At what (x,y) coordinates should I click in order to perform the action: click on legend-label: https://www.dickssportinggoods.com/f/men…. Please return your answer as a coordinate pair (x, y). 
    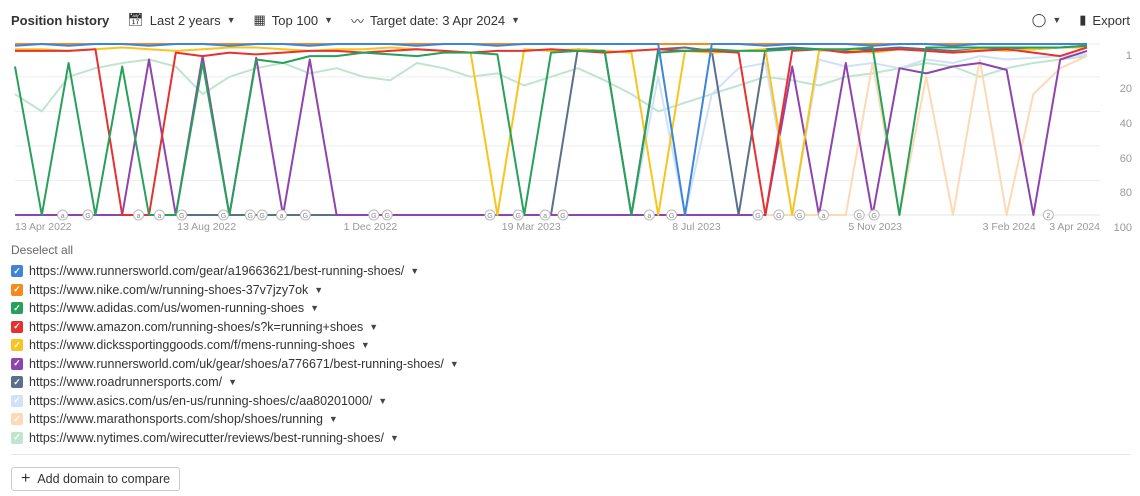
    Looking at the image, I should click on (192, 345).